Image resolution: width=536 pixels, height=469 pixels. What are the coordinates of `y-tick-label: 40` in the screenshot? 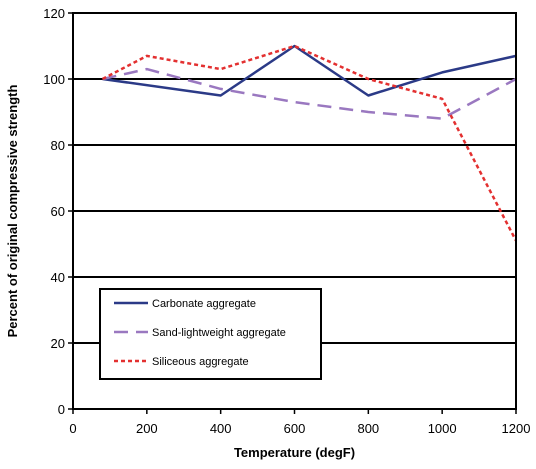 It's located at (58, 277).